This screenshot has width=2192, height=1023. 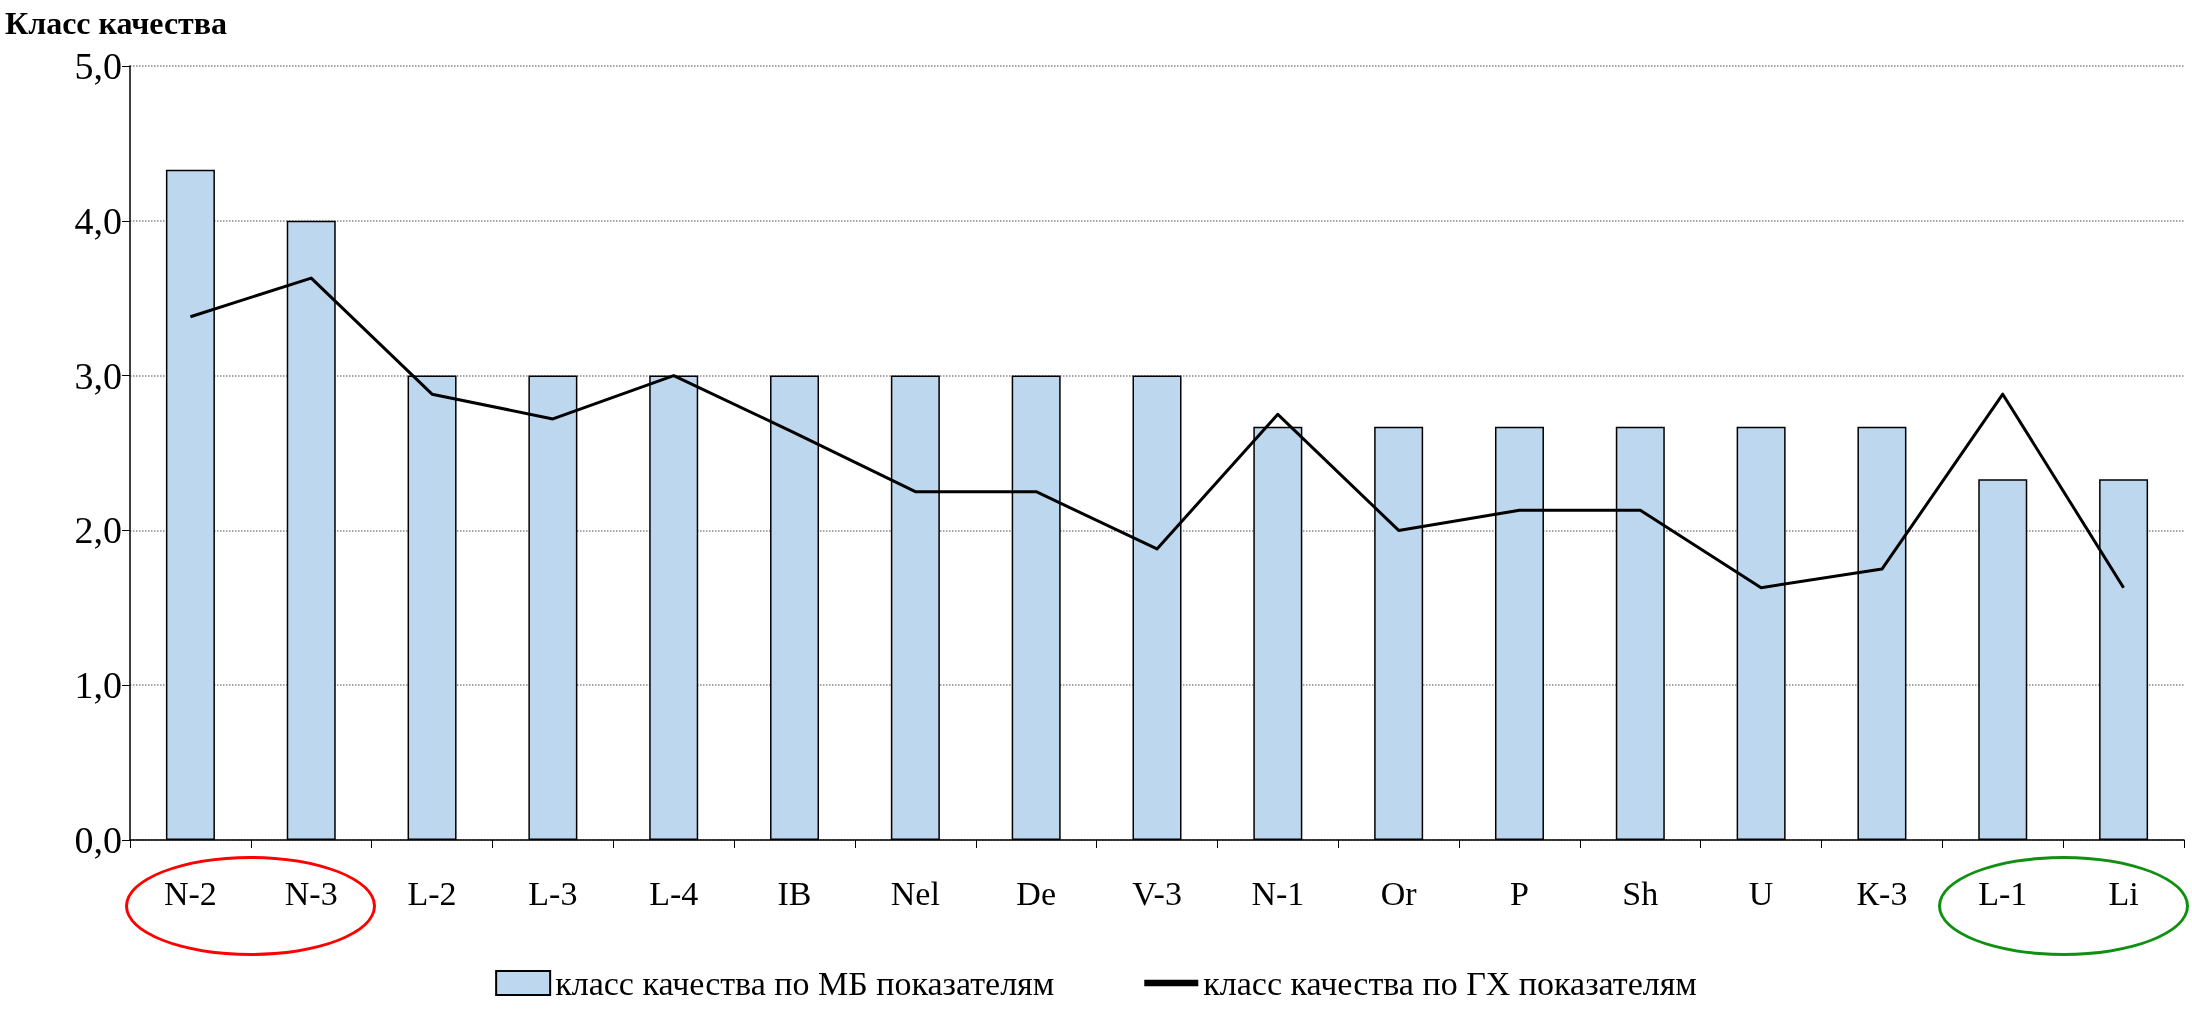 What do you see at coordinates (1036, 893) in the screenshot?
I see `x-tick-label: De` at bounding box center [1036, 893].